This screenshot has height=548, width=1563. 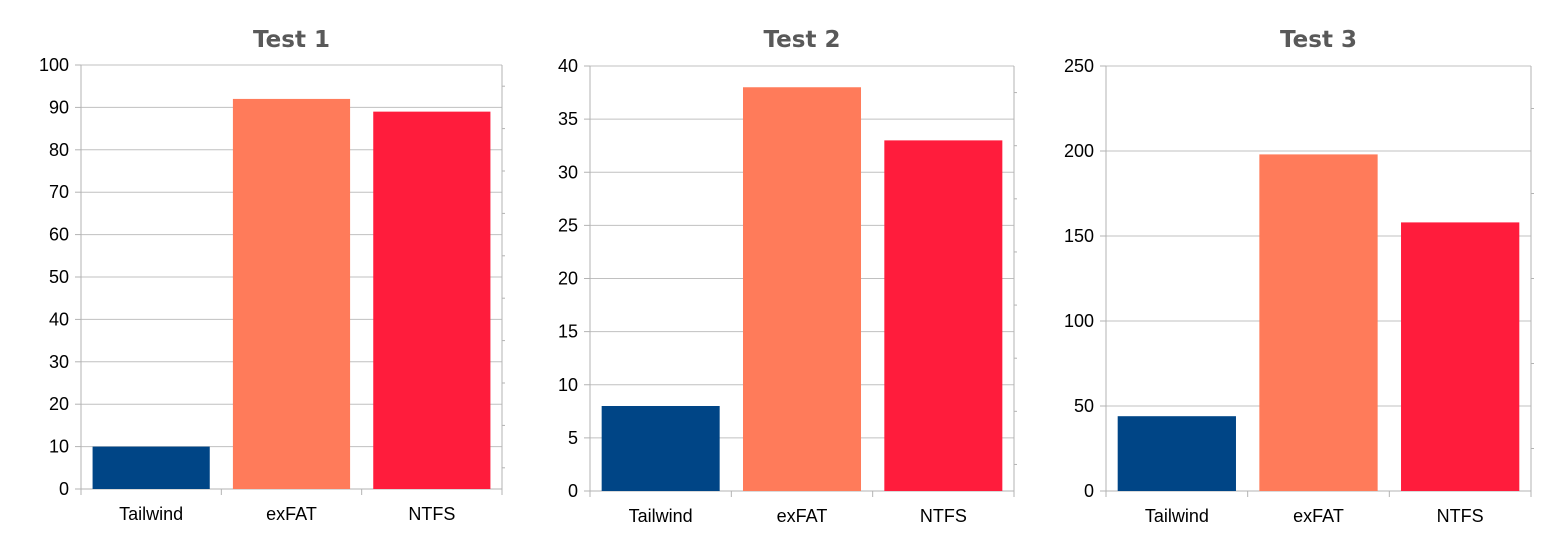 I want to click on y-tick-label: 5, so click(x=573, y=438).